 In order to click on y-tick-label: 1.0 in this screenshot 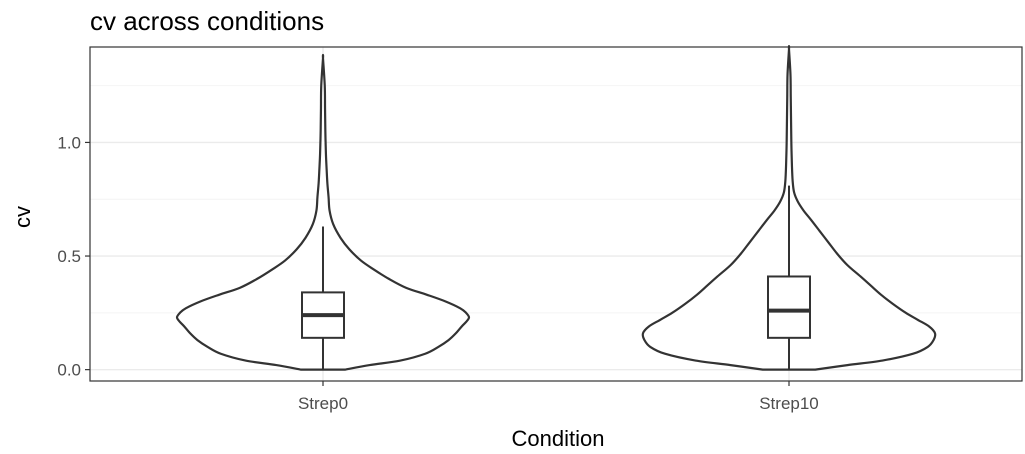, I will do `click(69, 142)`.